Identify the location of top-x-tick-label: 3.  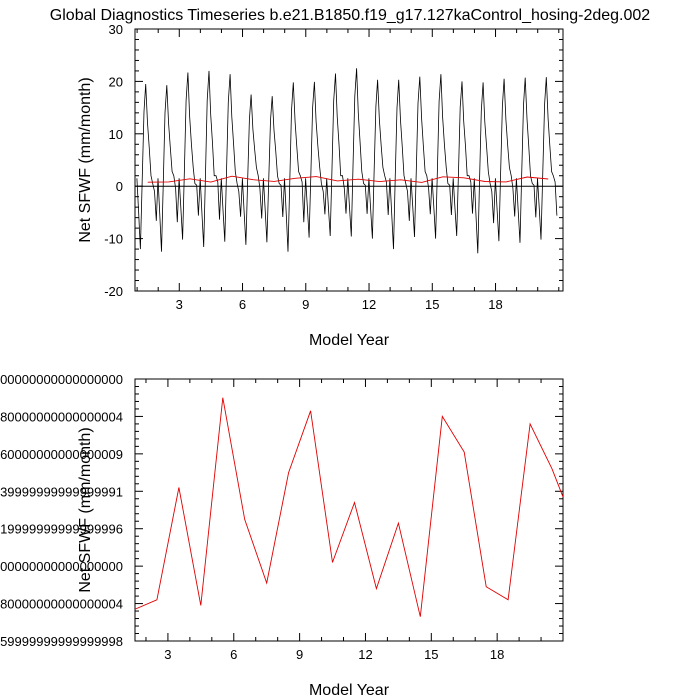
(179, 304).